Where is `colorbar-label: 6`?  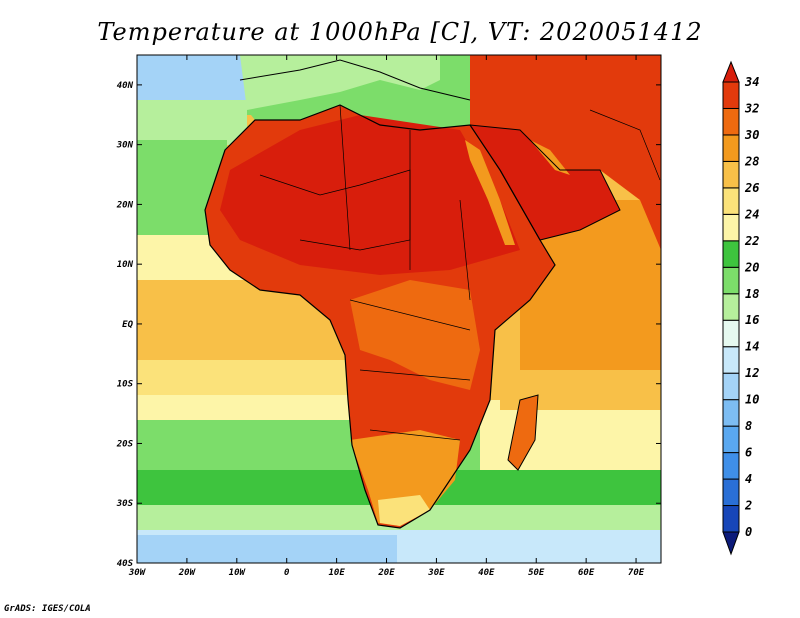 colorbar-label: 6 is located at coordinates (748, 453).